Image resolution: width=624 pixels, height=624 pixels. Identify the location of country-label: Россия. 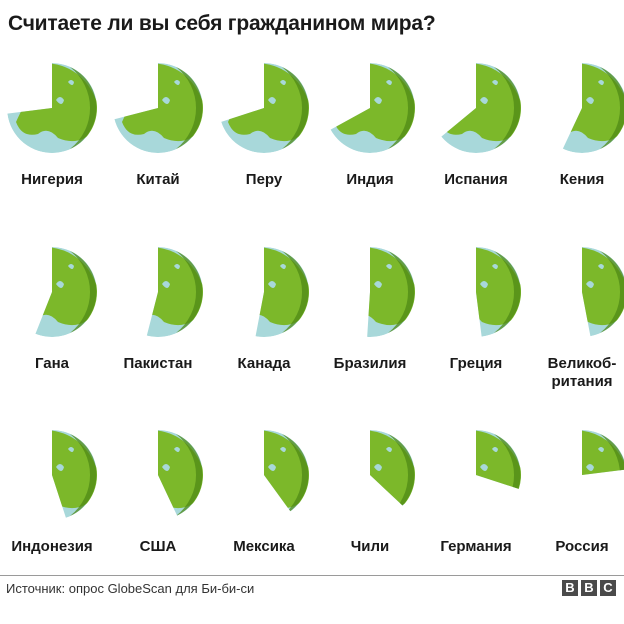
(581, 546).